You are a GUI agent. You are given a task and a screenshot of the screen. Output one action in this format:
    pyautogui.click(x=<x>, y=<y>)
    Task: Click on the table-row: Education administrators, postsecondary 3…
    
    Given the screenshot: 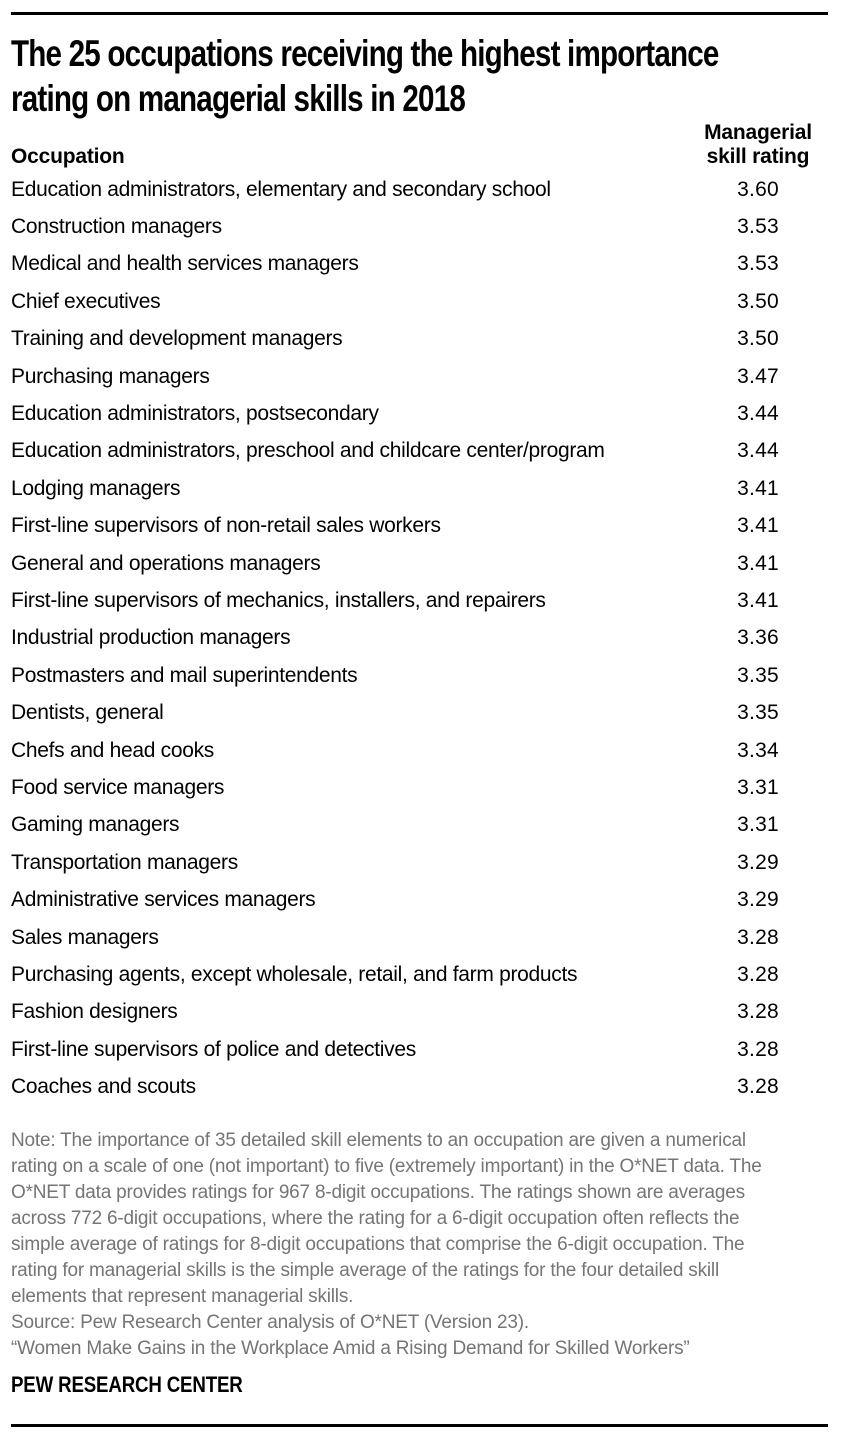 What is the action you would take?
    pyautogui.click(x=419, y=413)
    